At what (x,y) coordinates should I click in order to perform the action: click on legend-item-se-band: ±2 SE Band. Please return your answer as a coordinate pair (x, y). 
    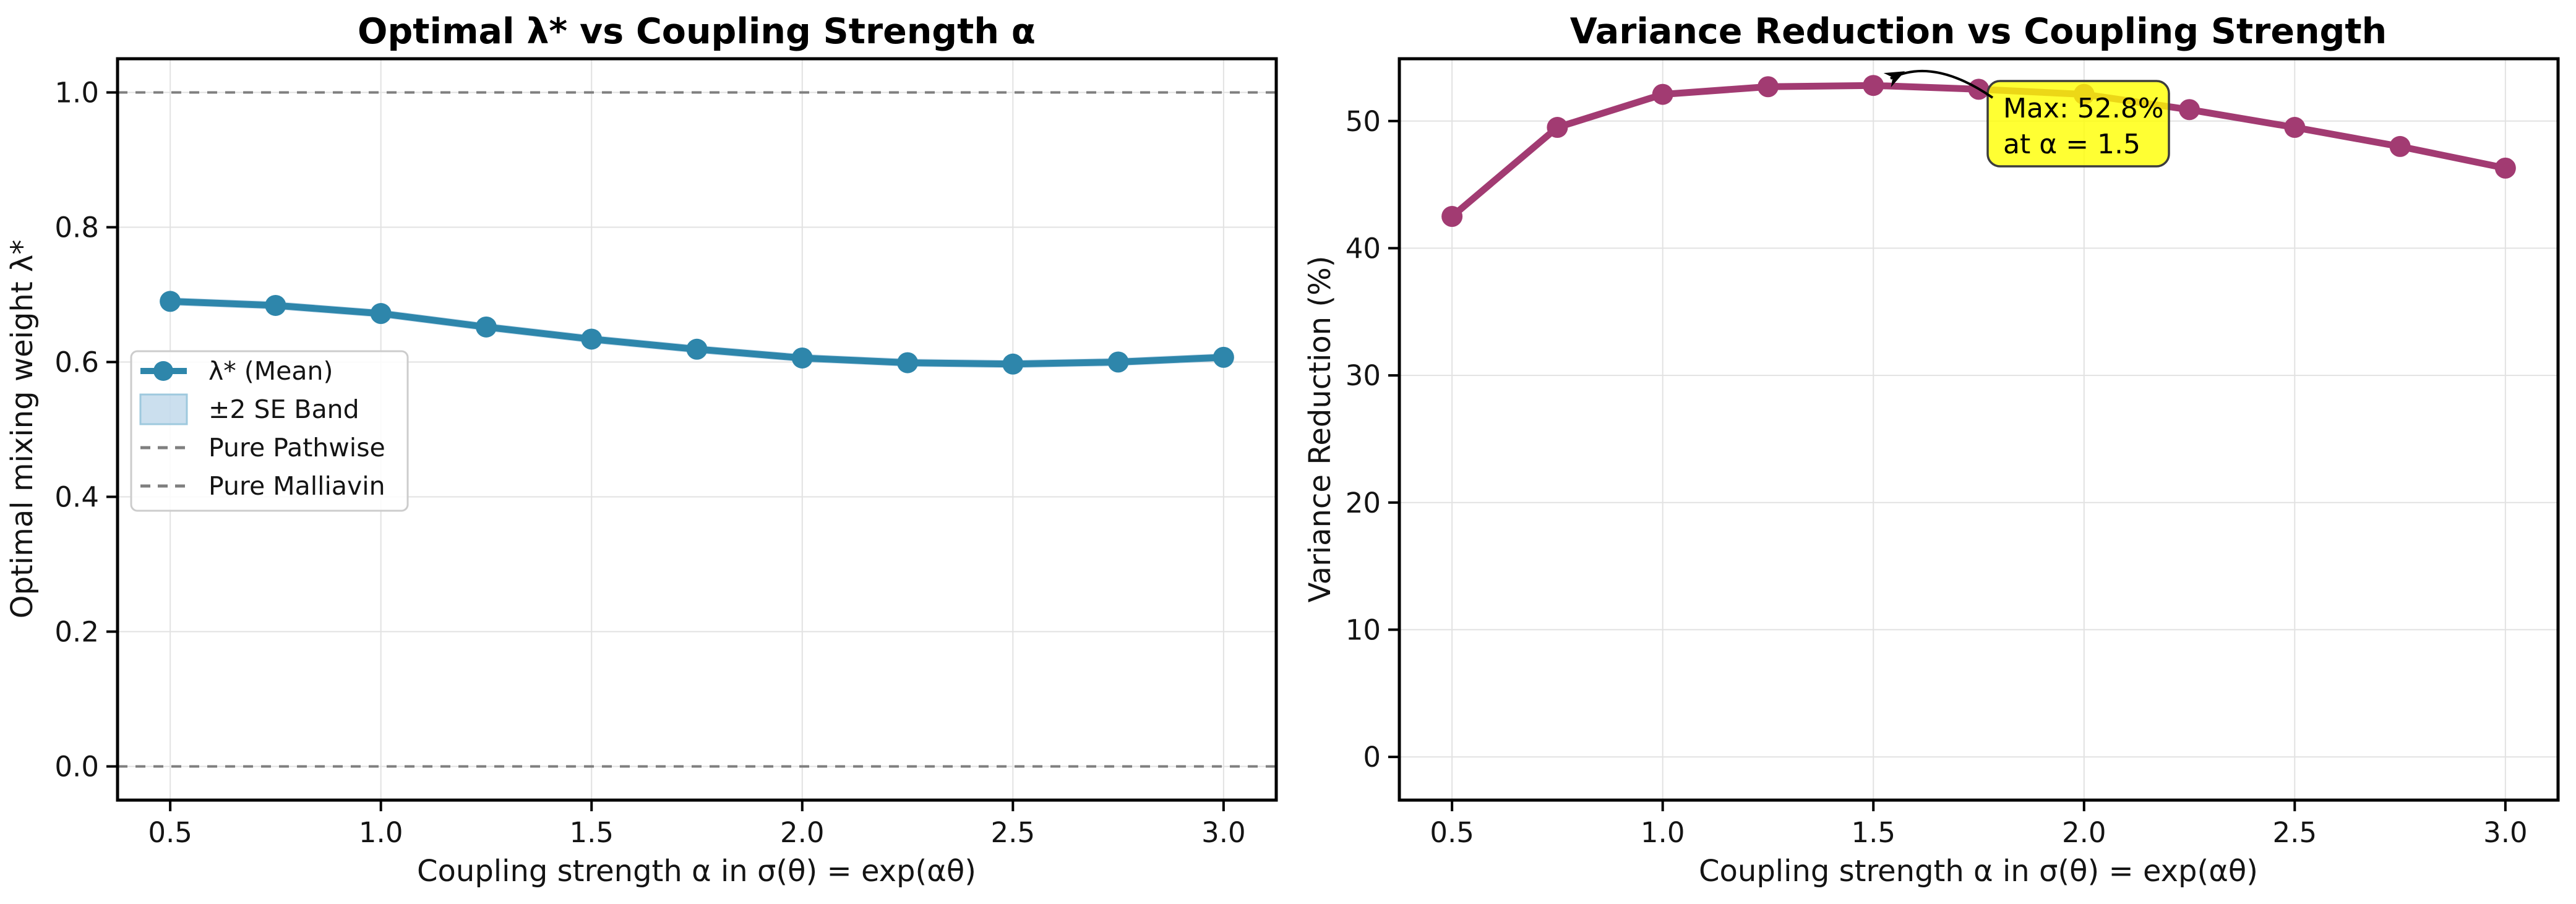
    Looking at the image, I should click on (249, 409).